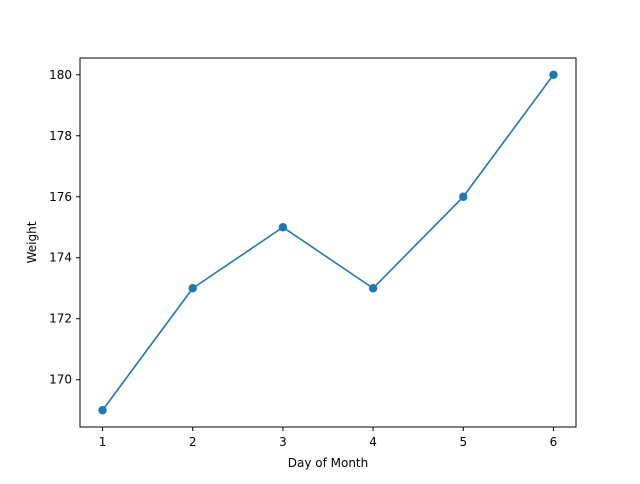 This screenshot has height=484, width=640. What do you see at coordinates (60, 380) in the screenshot?
I see `y-tick-label: 170` at bounding box center [60, 380].